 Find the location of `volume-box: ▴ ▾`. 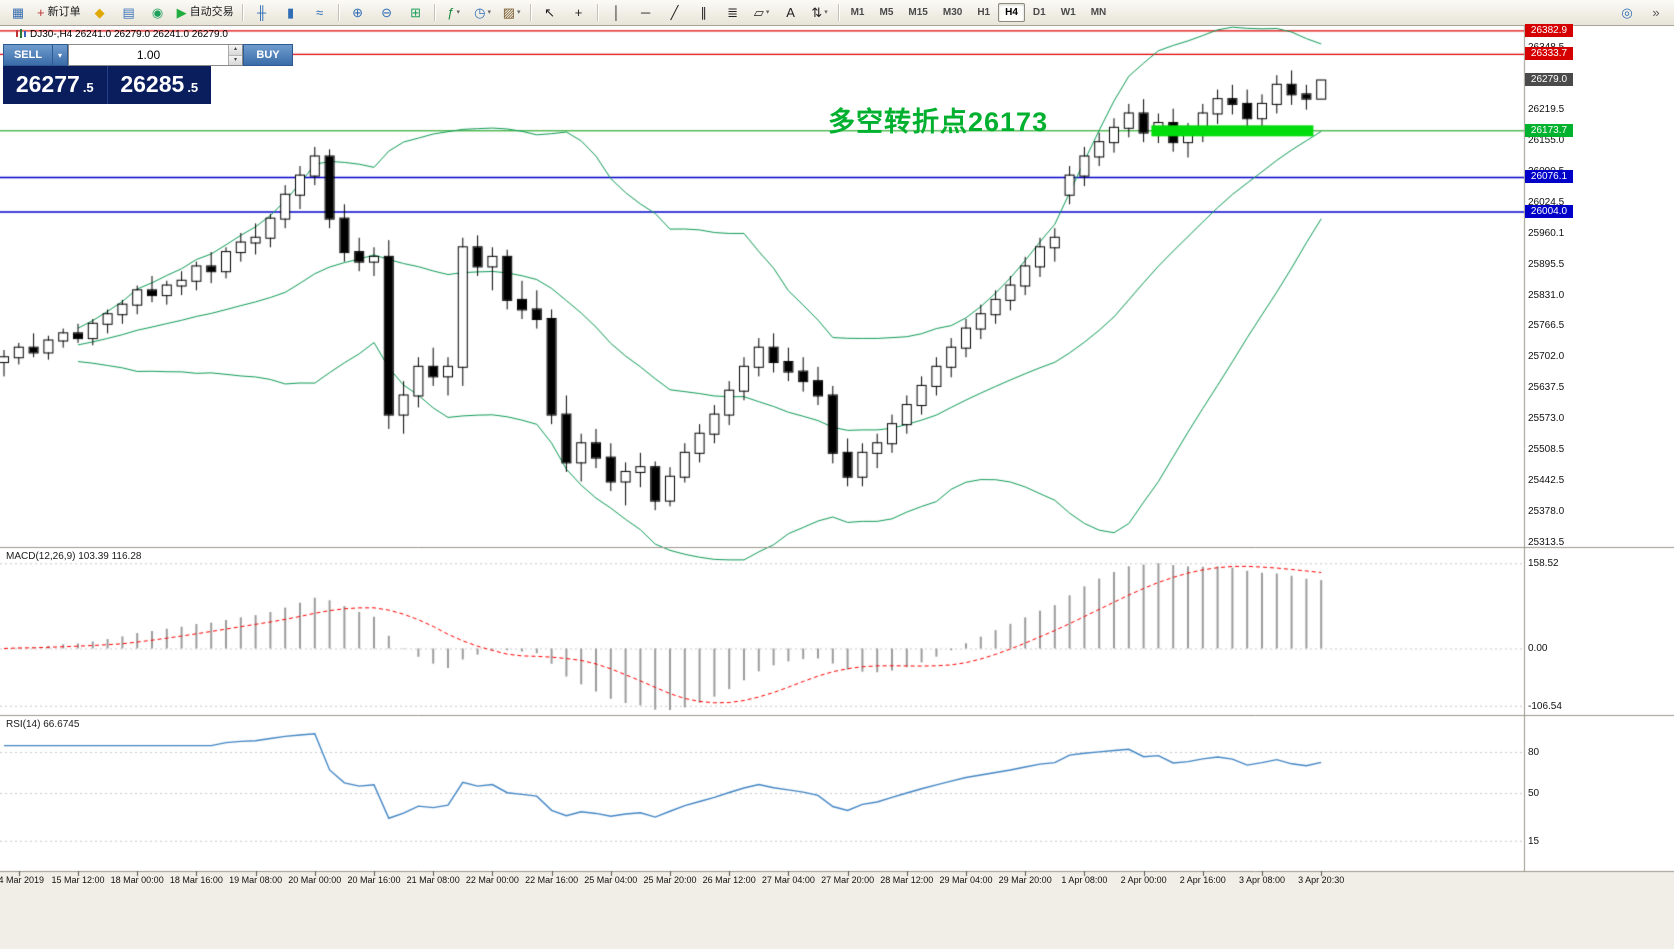

volume-box: ▴ ▾ is located at coordinates (155, 55).